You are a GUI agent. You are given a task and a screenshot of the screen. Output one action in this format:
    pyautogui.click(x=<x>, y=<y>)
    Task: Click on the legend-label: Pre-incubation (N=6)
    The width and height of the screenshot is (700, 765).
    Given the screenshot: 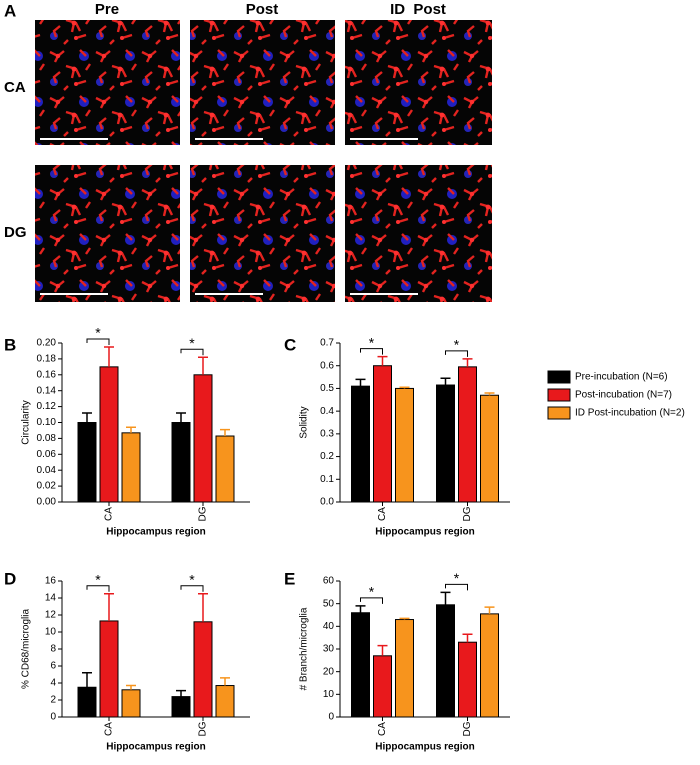 What is the action you would take?
    pyautogui.click(x=621, y=377)
    